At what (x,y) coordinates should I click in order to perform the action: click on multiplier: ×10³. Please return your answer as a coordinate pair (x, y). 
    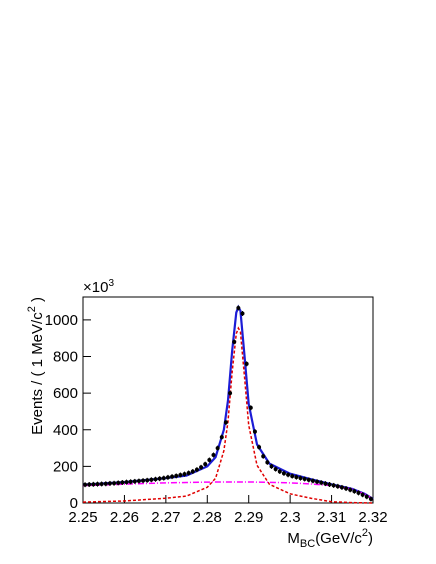
    Looking at the image, I should click on (98, 287).